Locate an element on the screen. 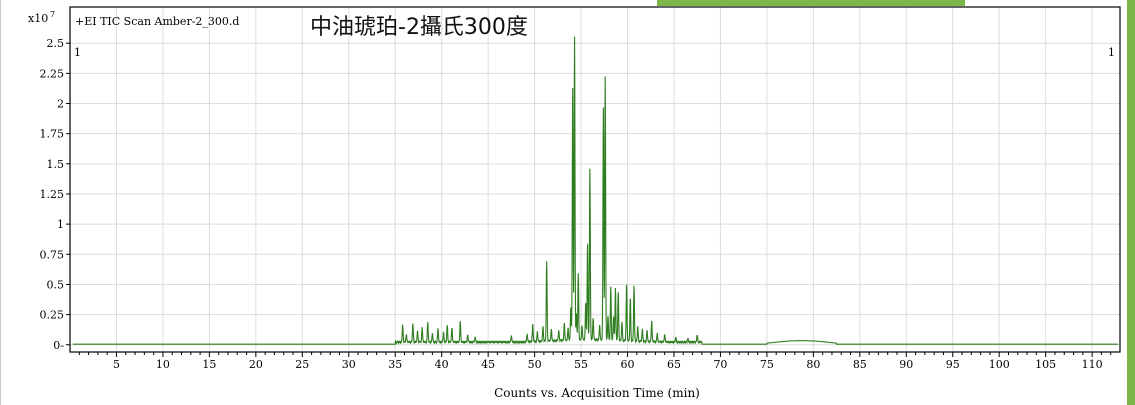 The height and width of the screenshot is (405, 1135). x-tick-label: 90 is located at coordinates (906, 364).